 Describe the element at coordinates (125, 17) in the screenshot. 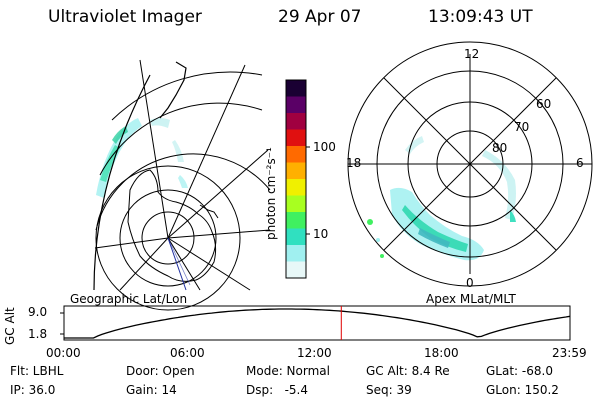

I see `instrument-title: Ultraviolet Imager` at that location.